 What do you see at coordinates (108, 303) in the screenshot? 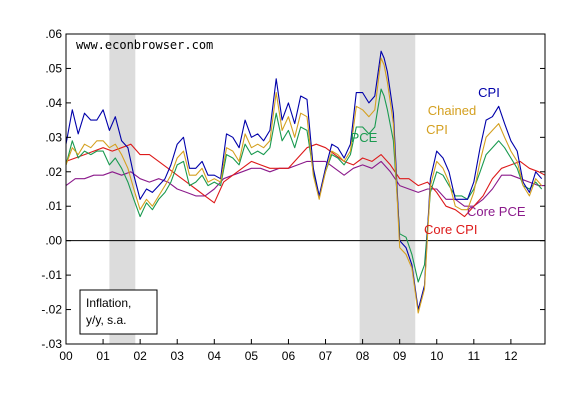
I see `note-line-1: Inflation,` at bounding box center [108, 303].